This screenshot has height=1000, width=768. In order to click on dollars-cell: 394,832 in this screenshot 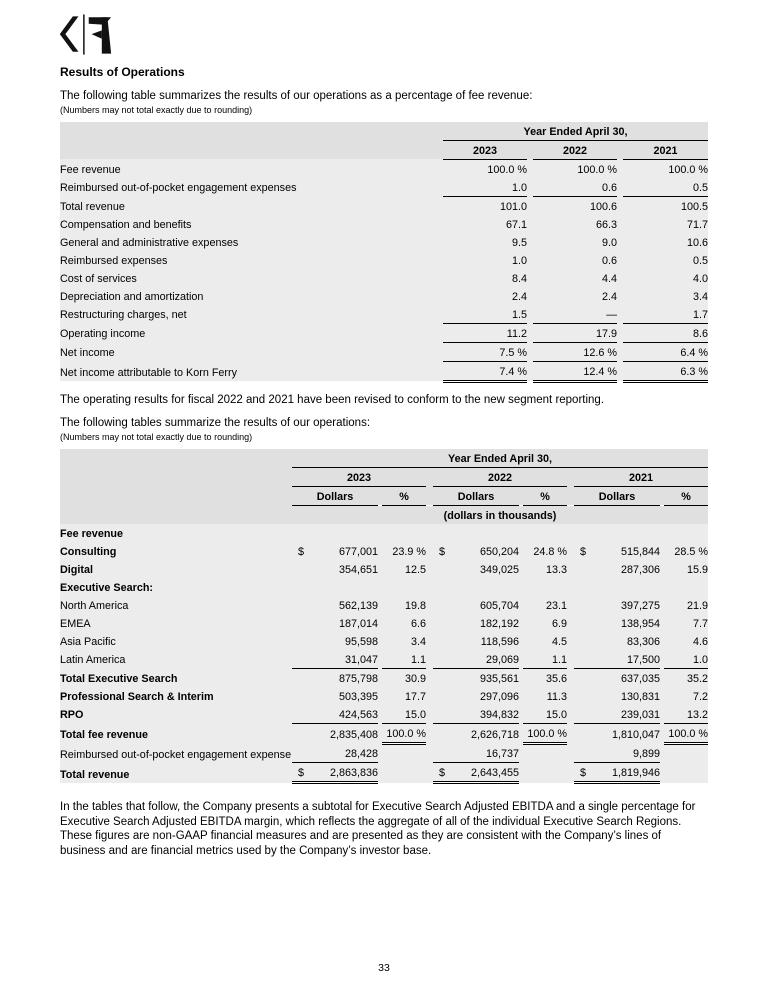, I will do `click(476, 714)`.